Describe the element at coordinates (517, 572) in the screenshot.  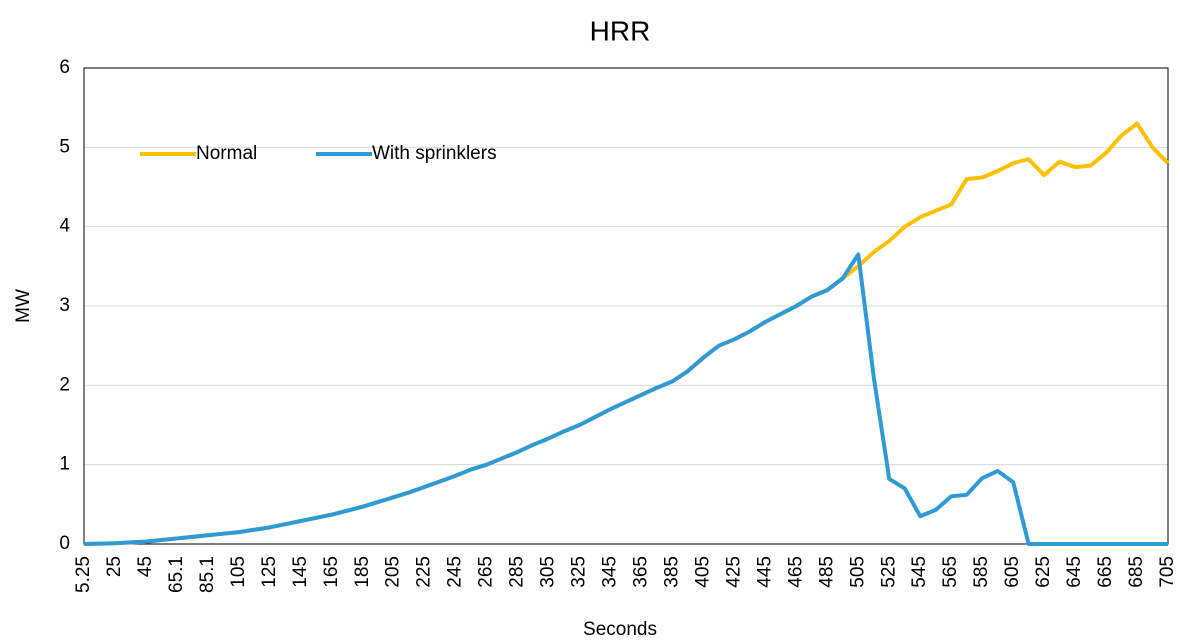
I see `x-tick-label: 285` at that location.